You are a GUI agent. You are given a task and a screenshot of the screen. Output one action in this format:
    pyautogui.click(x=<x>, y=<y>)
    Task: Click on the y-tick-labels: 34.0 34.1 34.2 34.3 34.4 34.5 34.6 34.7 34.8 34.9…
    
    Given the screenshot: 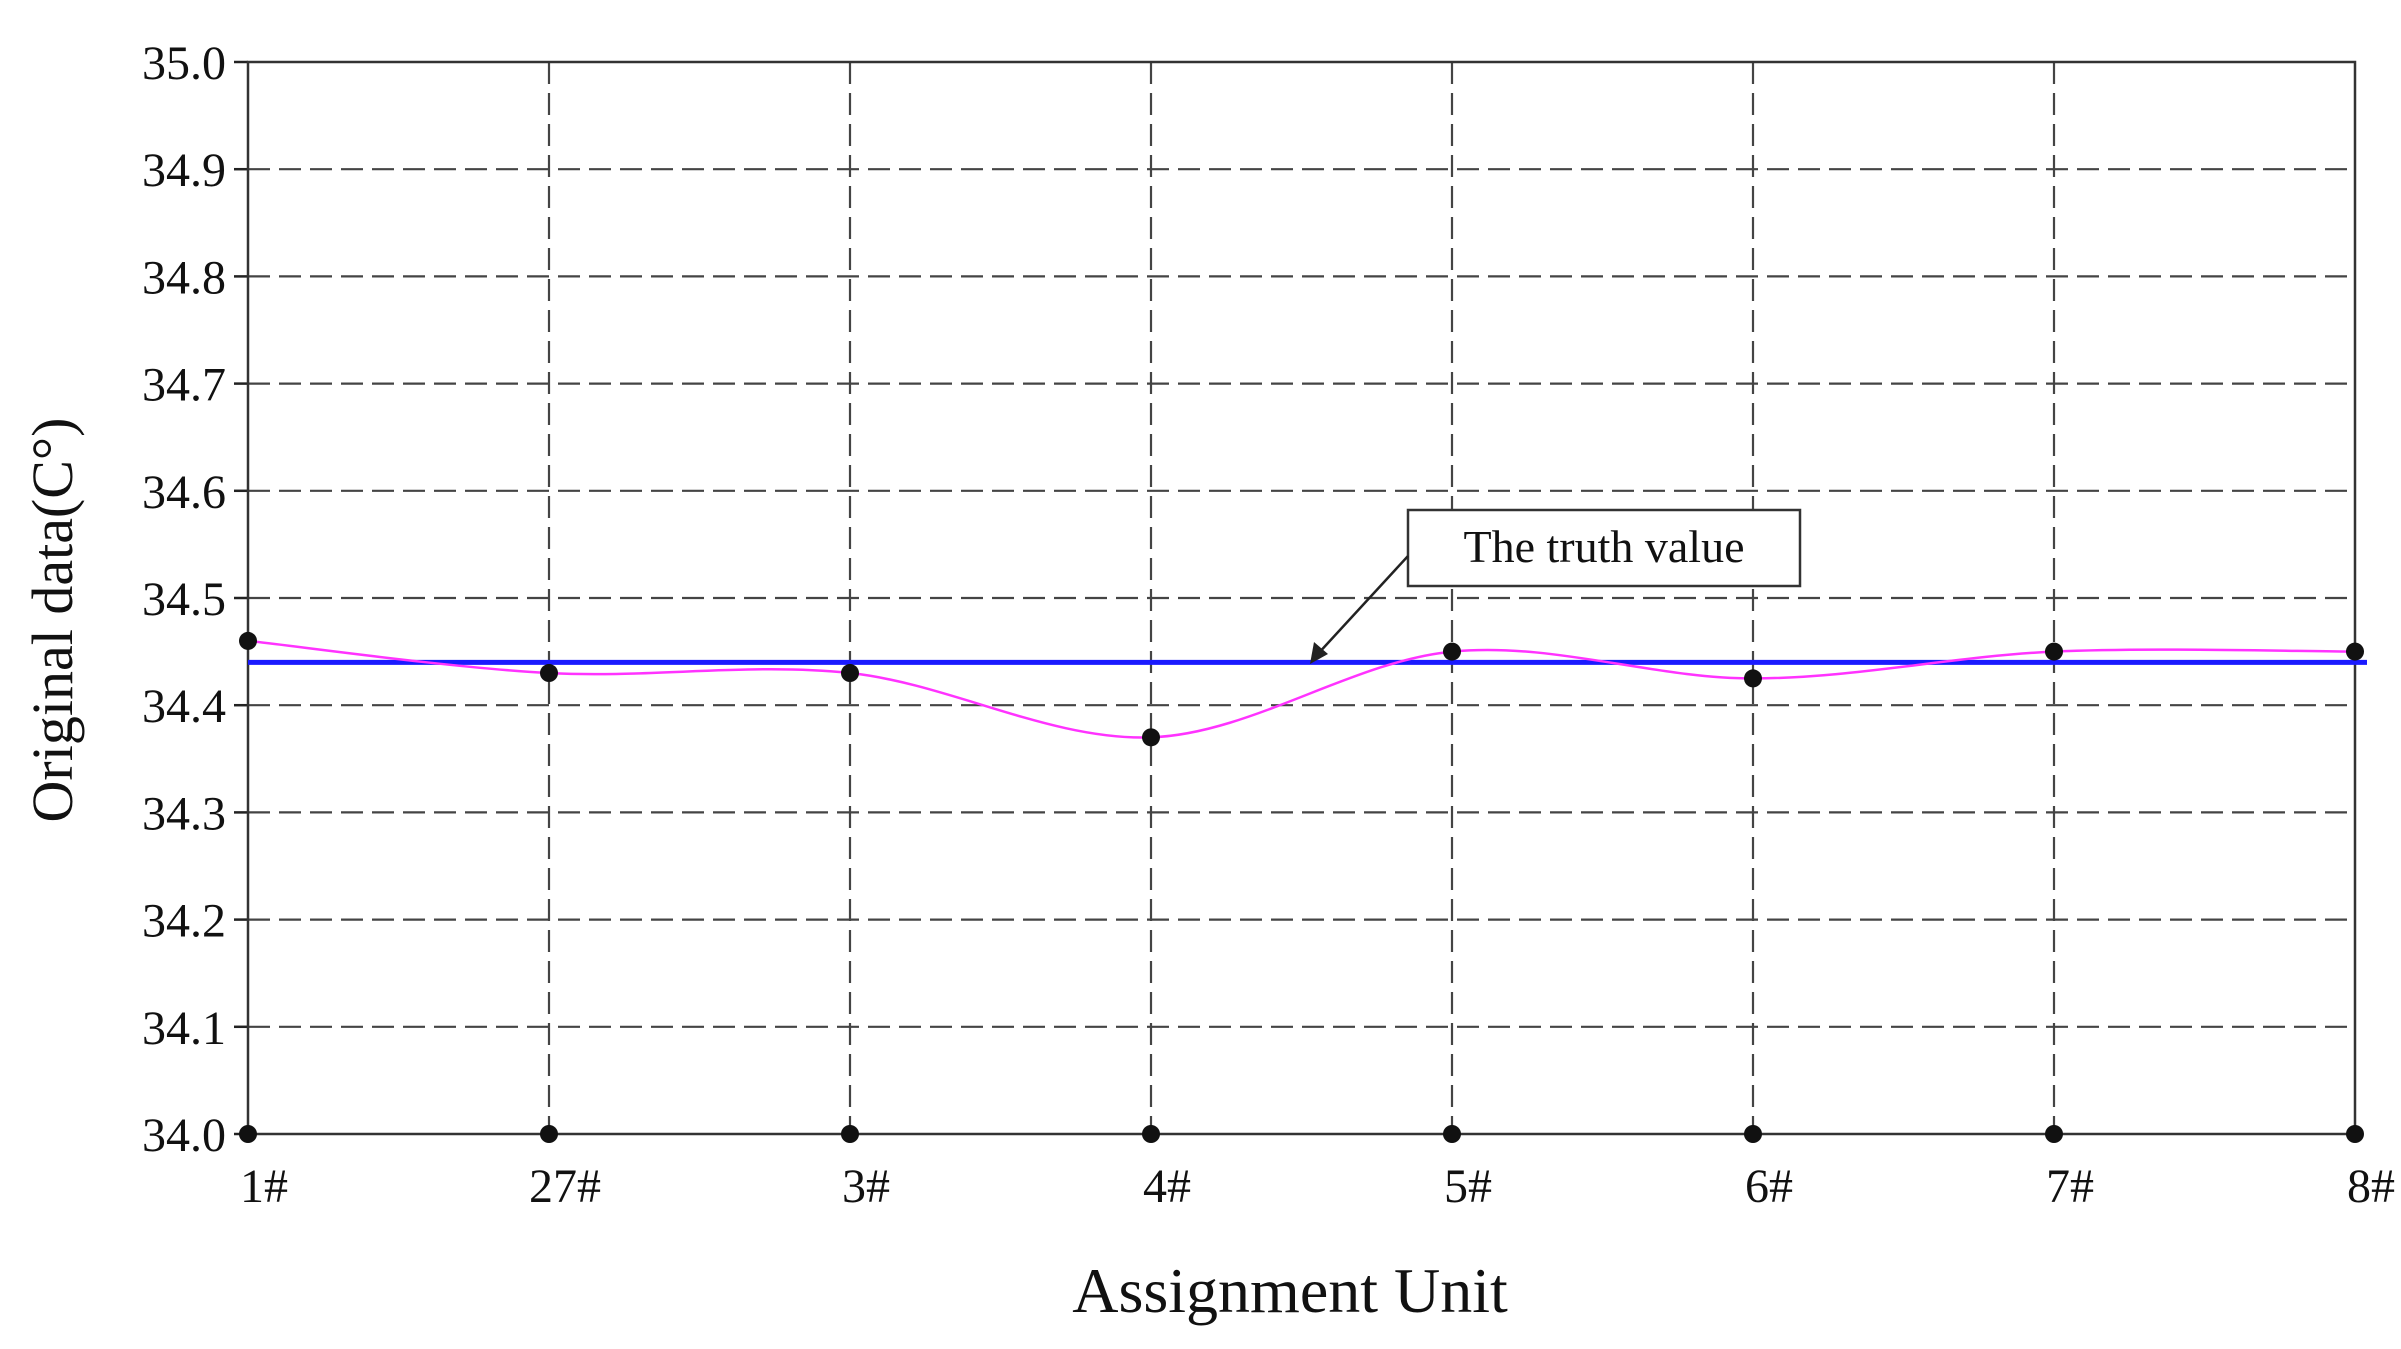 What is the action you would take?
    pyautogui.click(x=184, y=599)
    